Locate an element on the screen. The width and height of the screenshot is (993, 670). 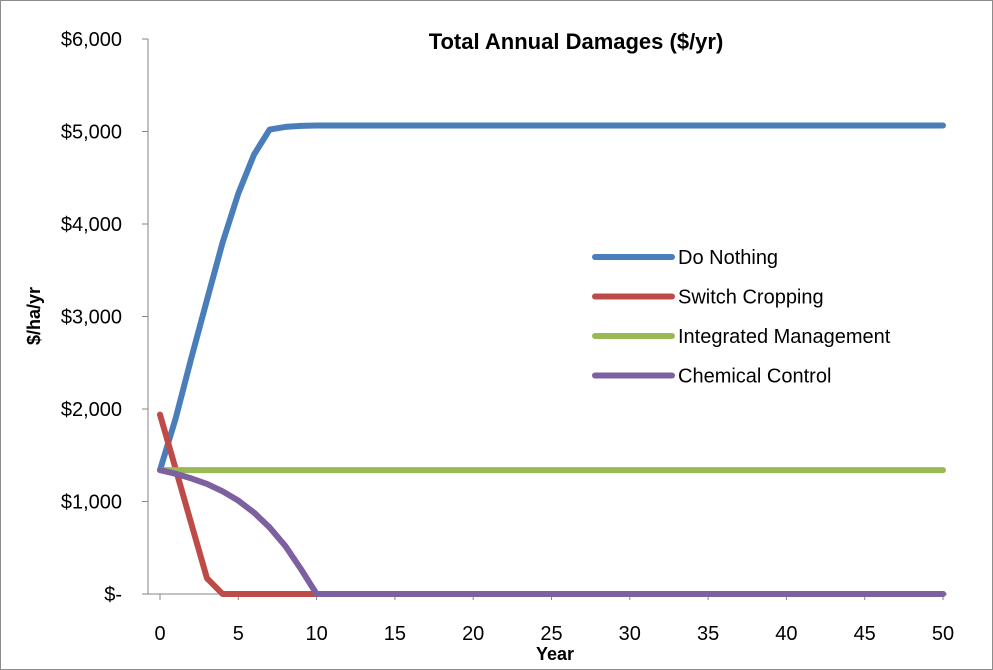
chart-title: Total Annual Damages ($/yr) is located at coordinates (576, 41).